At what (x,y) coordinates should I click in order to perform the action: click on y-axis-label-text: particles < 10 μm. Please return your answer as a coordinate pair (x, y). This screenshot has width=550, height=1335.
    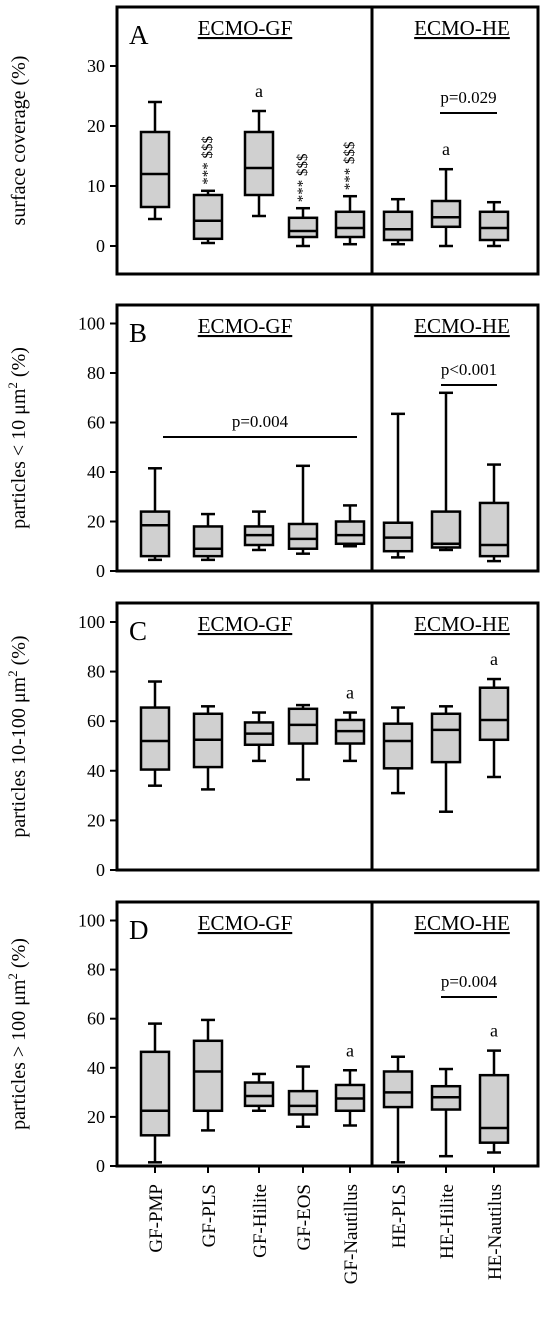
    Looking at the image, I should click on (19, 458).